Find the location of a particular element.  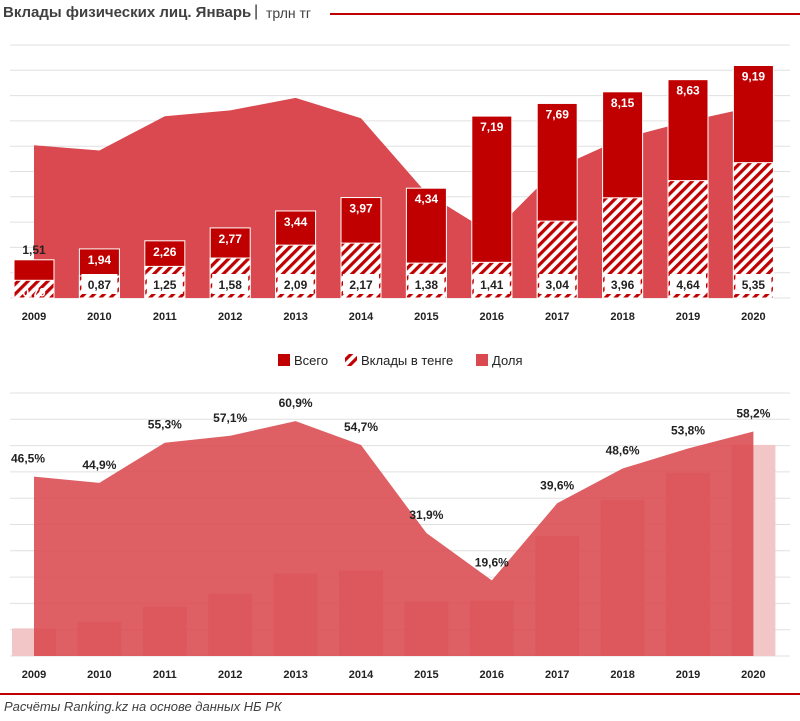

bottom-xtick-2017: 2017 is located at coordinates (557, 675).